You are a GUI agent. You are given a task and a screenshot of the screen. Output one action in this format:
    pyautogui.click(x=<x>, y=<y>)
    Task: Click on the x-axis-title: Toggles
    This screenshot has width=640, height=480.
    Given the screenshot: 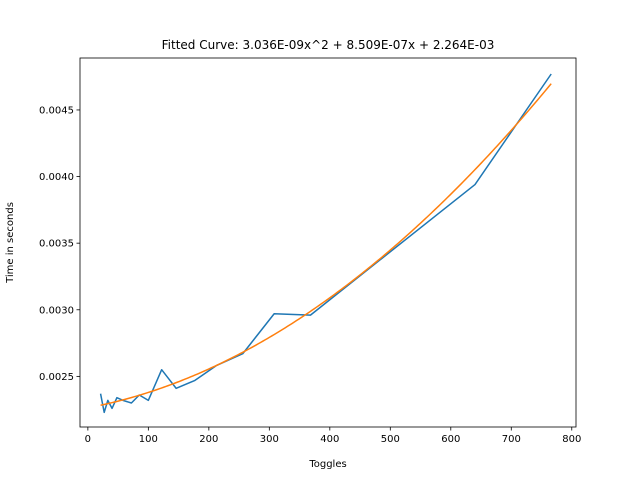 What is the action you would take?
    pyautogui.click(x=327, y=464)
    